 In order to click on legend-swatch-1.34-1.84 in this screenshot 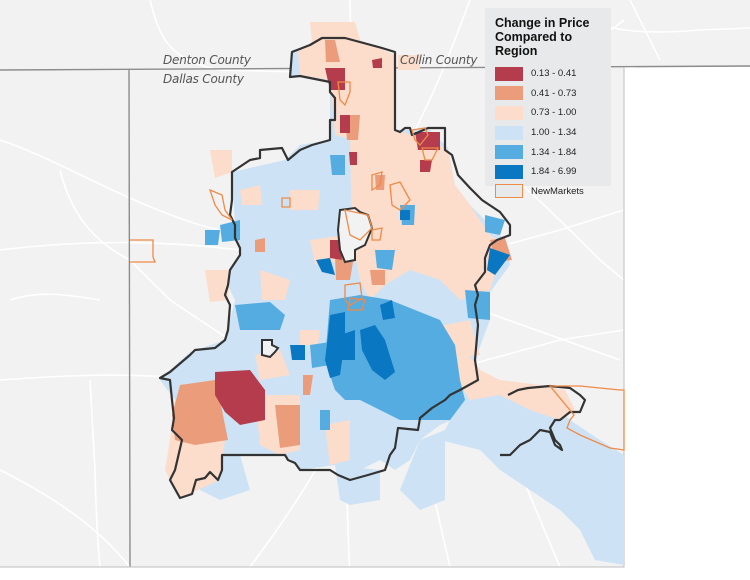, I will do `click(509, 152)`.